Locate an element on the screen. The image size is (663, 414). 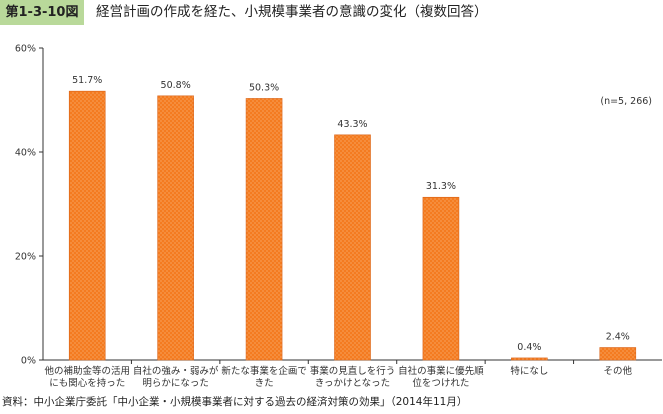
y-tick-label: 40% is located at coordinates (25, 153).